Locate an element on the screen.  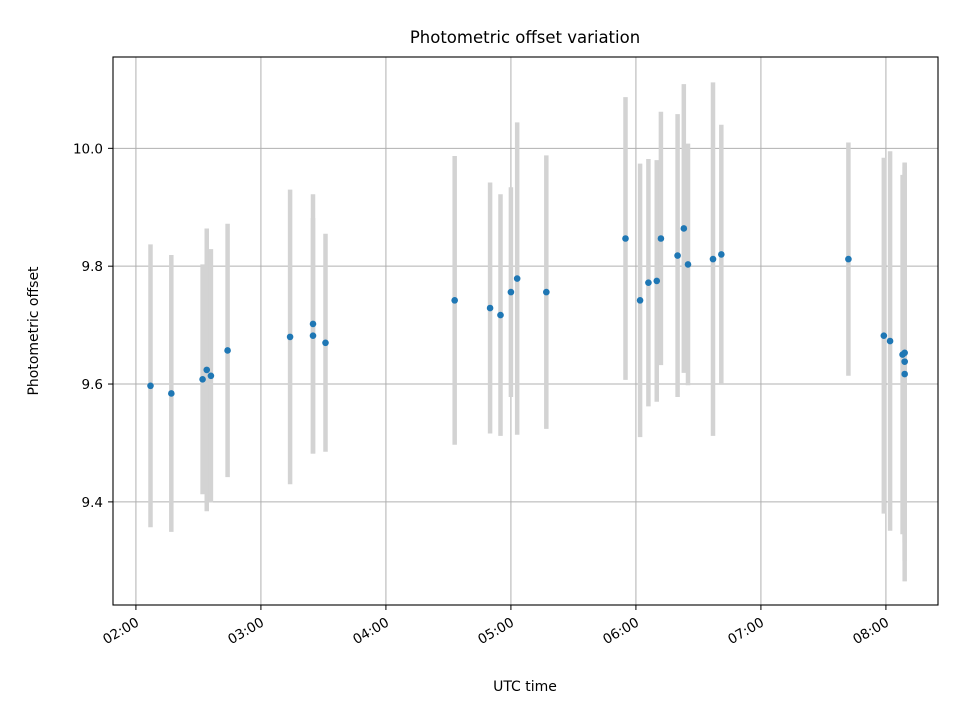
x-axis-label: UTC time is located at coordinates (525, 687).